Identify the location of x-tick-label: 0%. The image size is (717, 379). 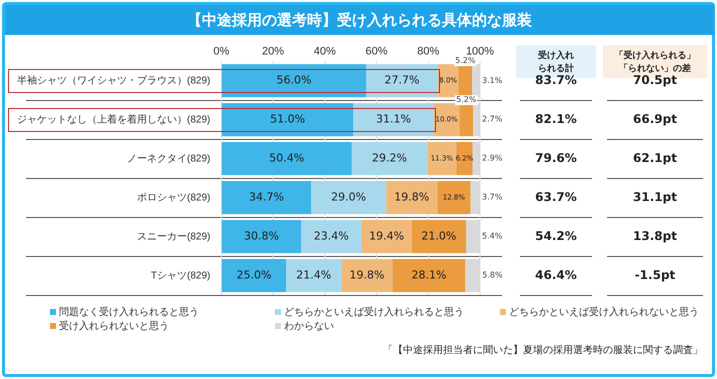
(221, 52).